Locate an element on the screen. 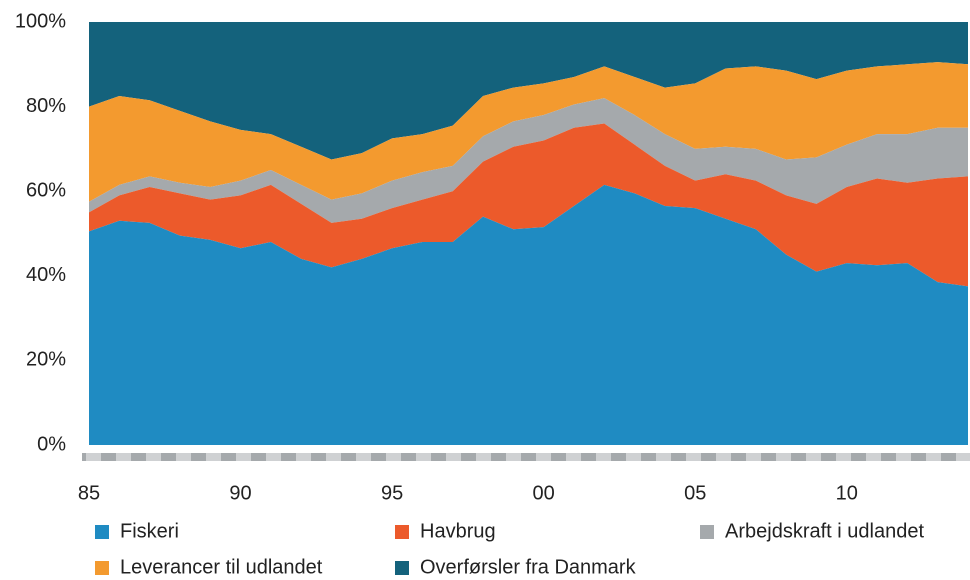  x-tick-label: 05 is located at coordinates (695, 493).